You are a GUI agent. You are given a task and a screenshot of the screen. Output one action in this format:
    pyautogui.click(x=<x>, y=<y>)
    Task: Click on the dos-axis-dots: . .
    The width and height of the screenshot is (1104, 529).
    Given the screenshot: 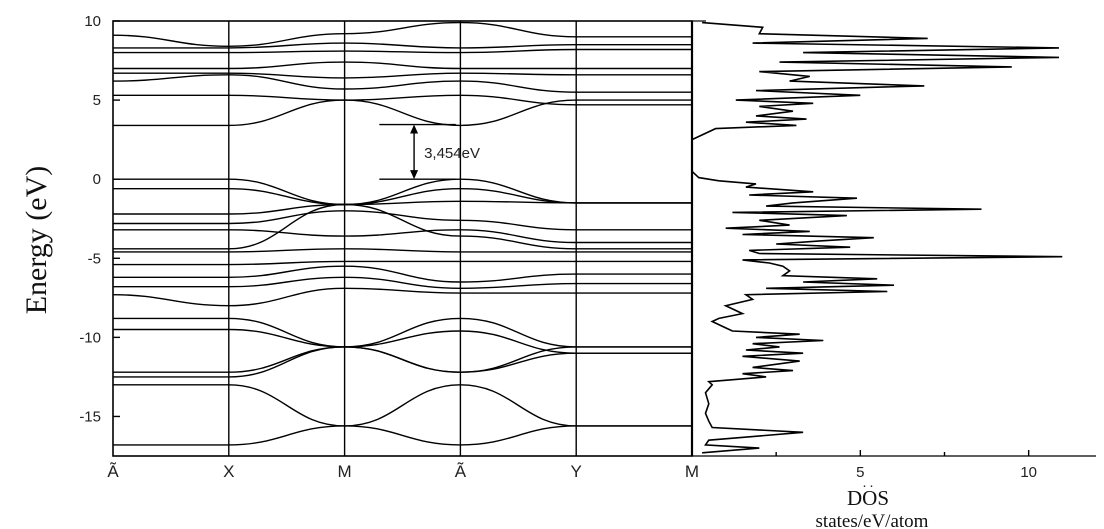 What is the action you would take?
    pyautogui.click(x=868, y=483)
    